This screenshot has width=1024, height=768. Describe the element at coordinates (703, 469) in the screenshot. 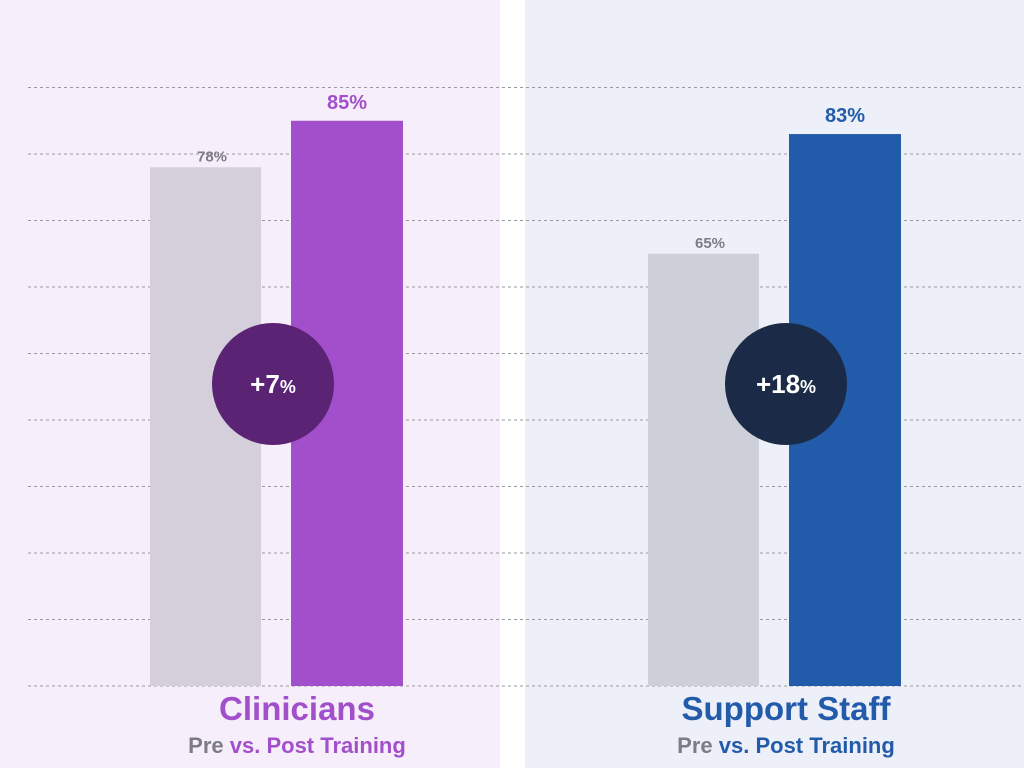

I see `pre-bar` at that location.